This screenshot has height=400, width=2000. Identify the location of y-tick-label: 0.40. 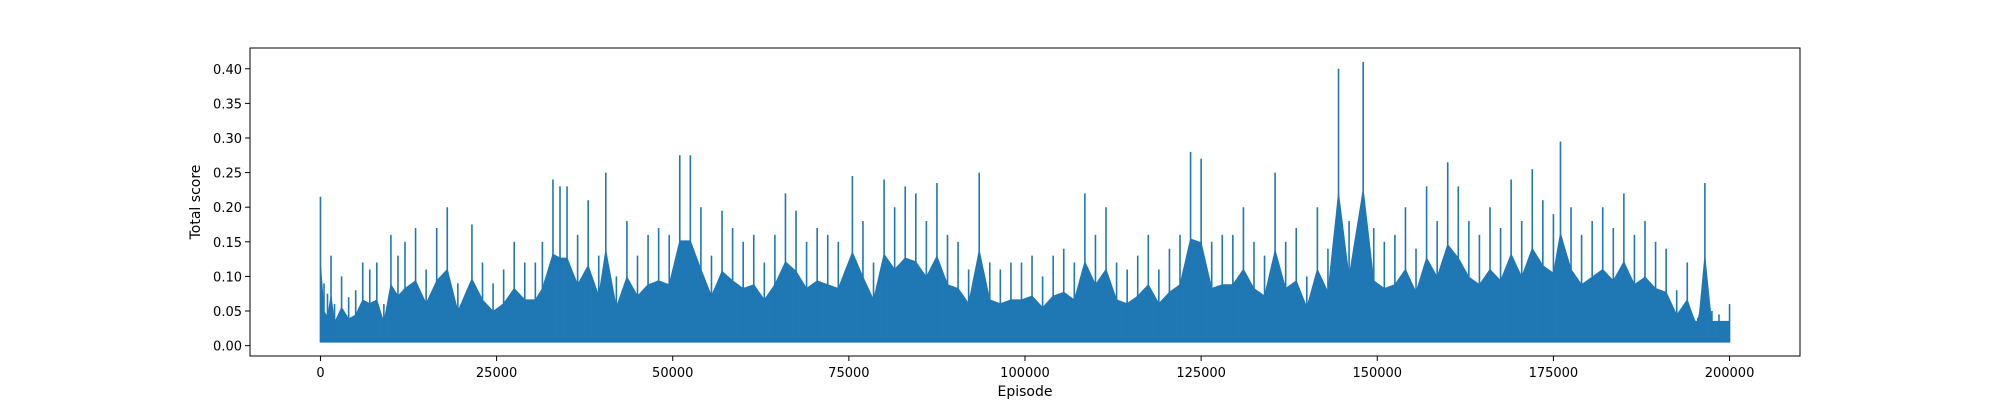
(227, 70).